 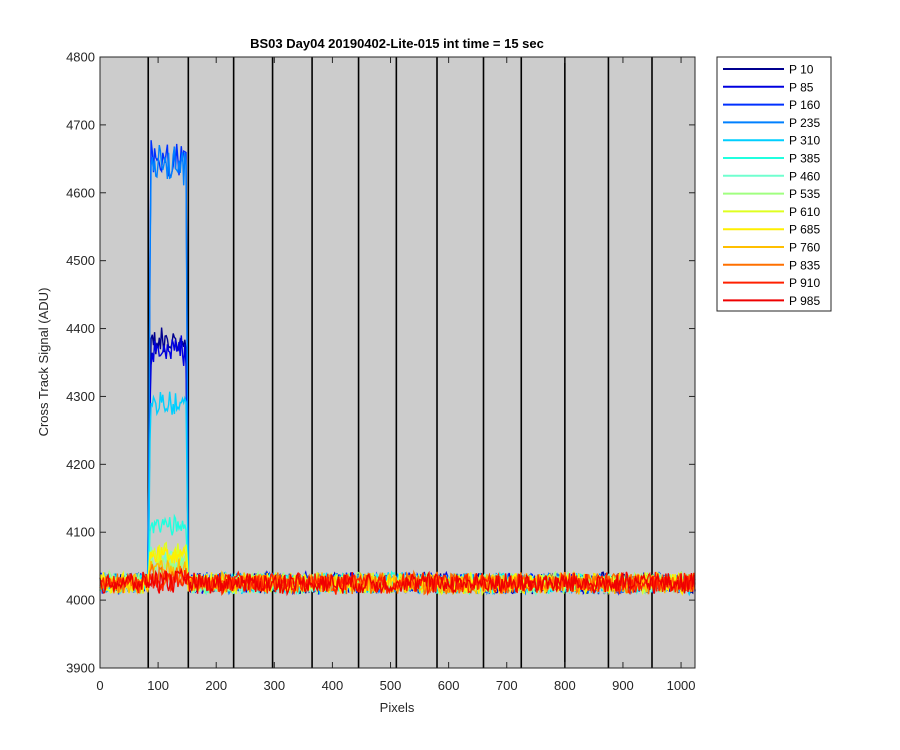 I want to click on legend-label: P 235, so click(x=804, y=123).